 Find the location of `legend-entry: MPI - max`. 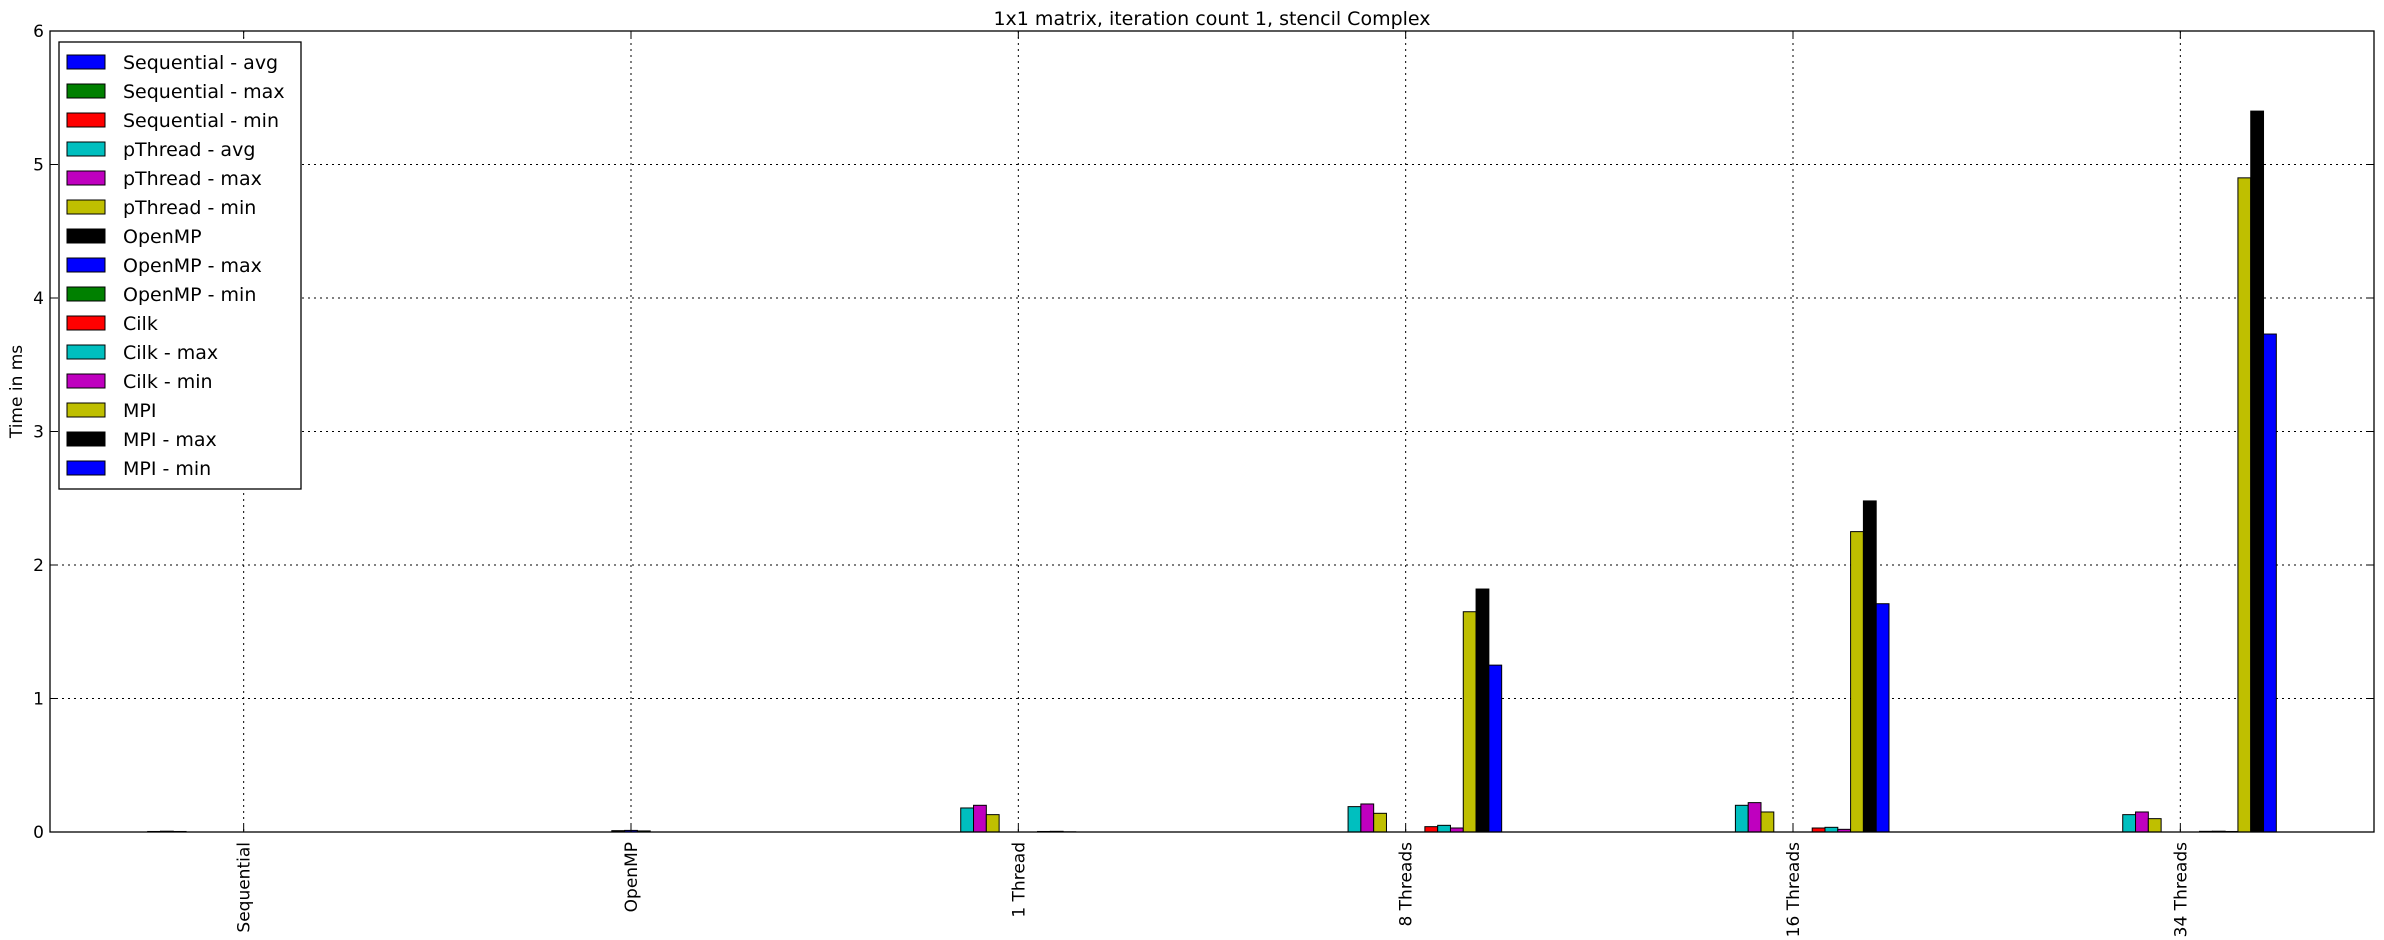

legend-entry: MPI - max is located at coordinates (170, 440).